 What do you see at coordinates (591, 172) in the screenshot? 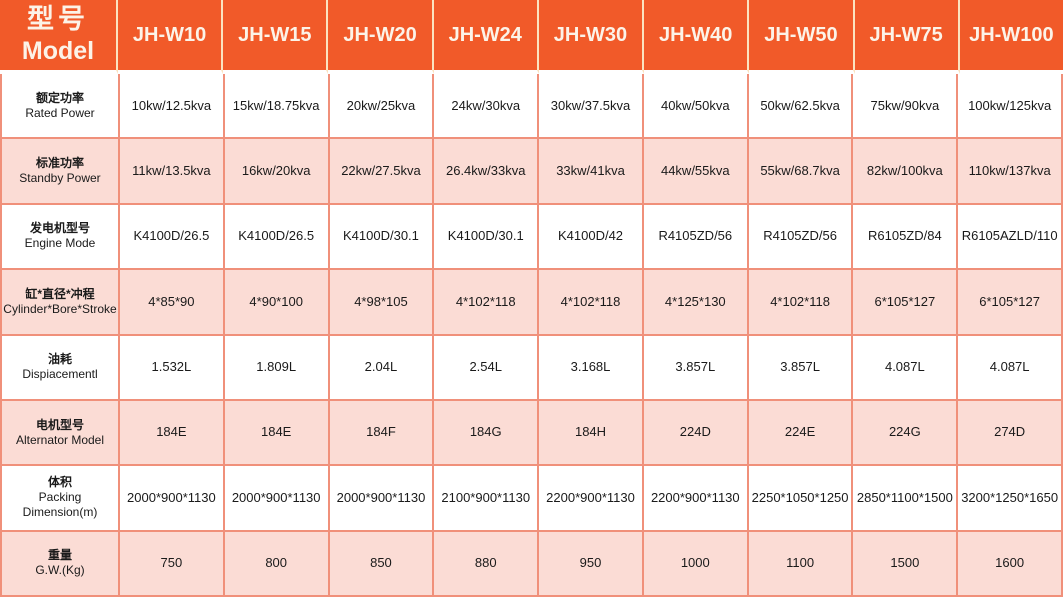
I see `value-cell: 33kw/41kva` at bounding box center [591, 172].